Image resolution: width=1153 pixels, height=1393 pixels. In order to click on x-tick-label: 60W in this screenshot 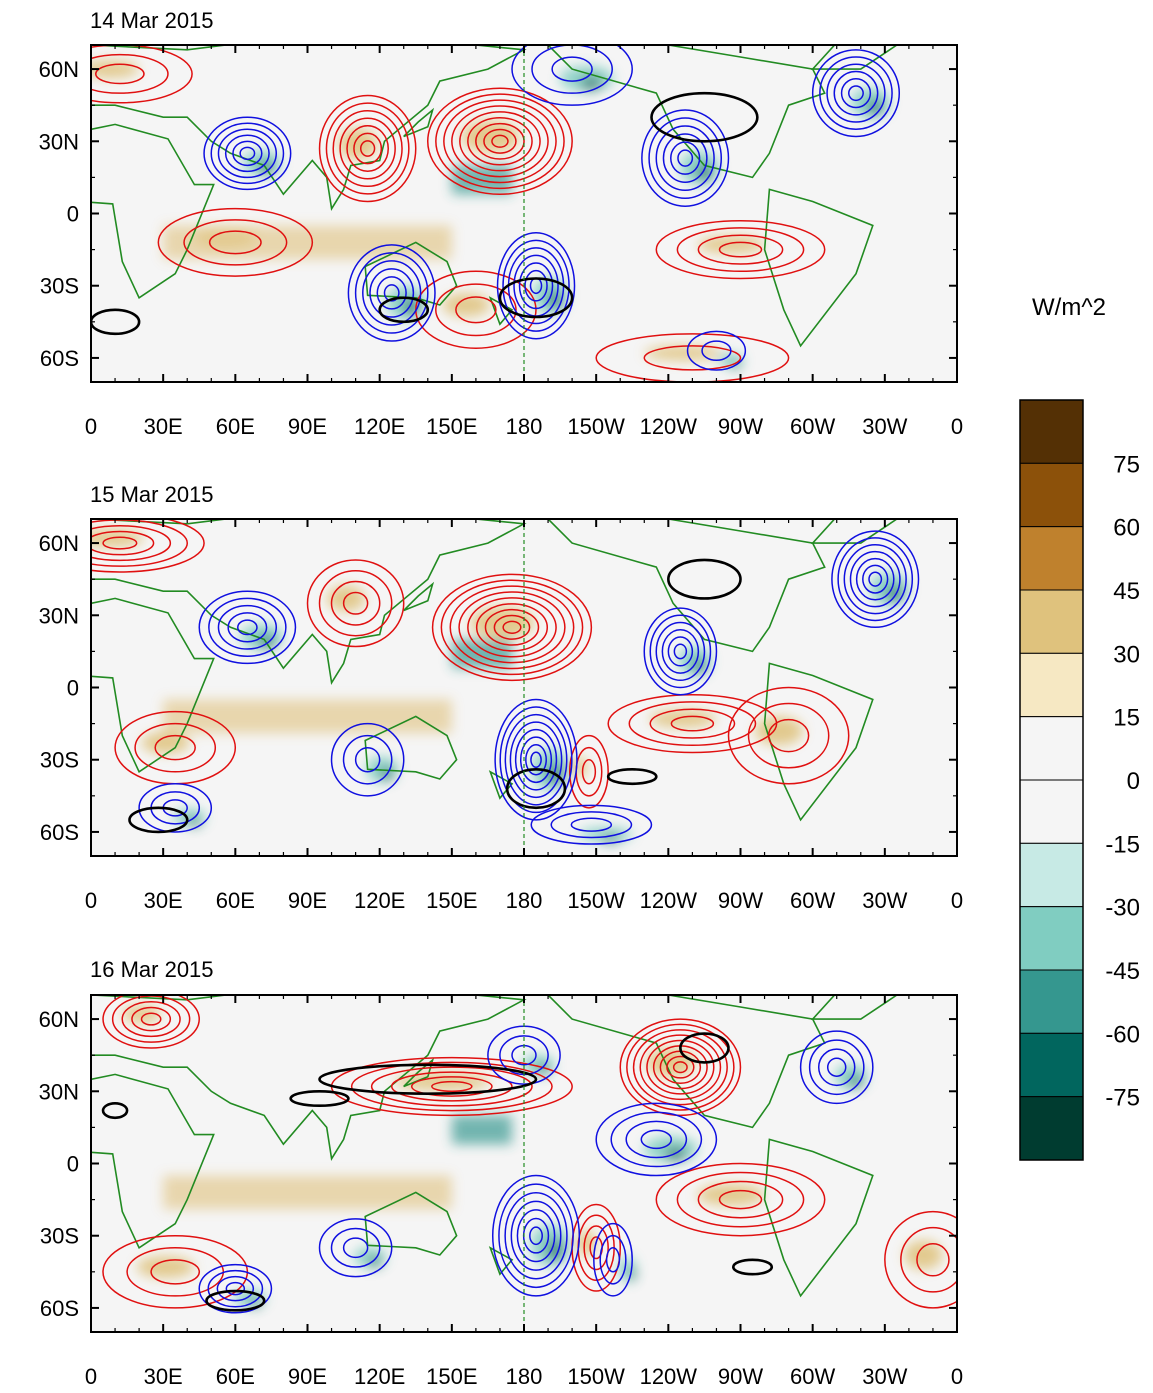, I will do `click(812, 426)`.